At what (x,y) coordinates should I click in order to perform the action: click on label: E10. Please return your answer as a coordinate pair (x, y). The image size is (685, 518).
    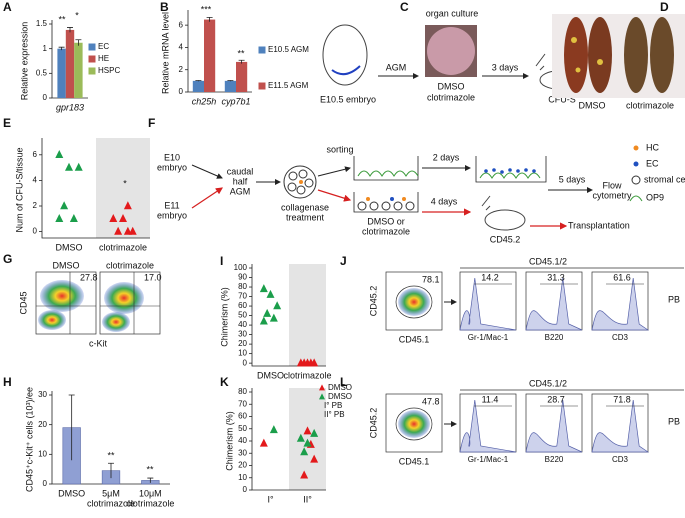
    Looking at the image, I should click on (172, 157).